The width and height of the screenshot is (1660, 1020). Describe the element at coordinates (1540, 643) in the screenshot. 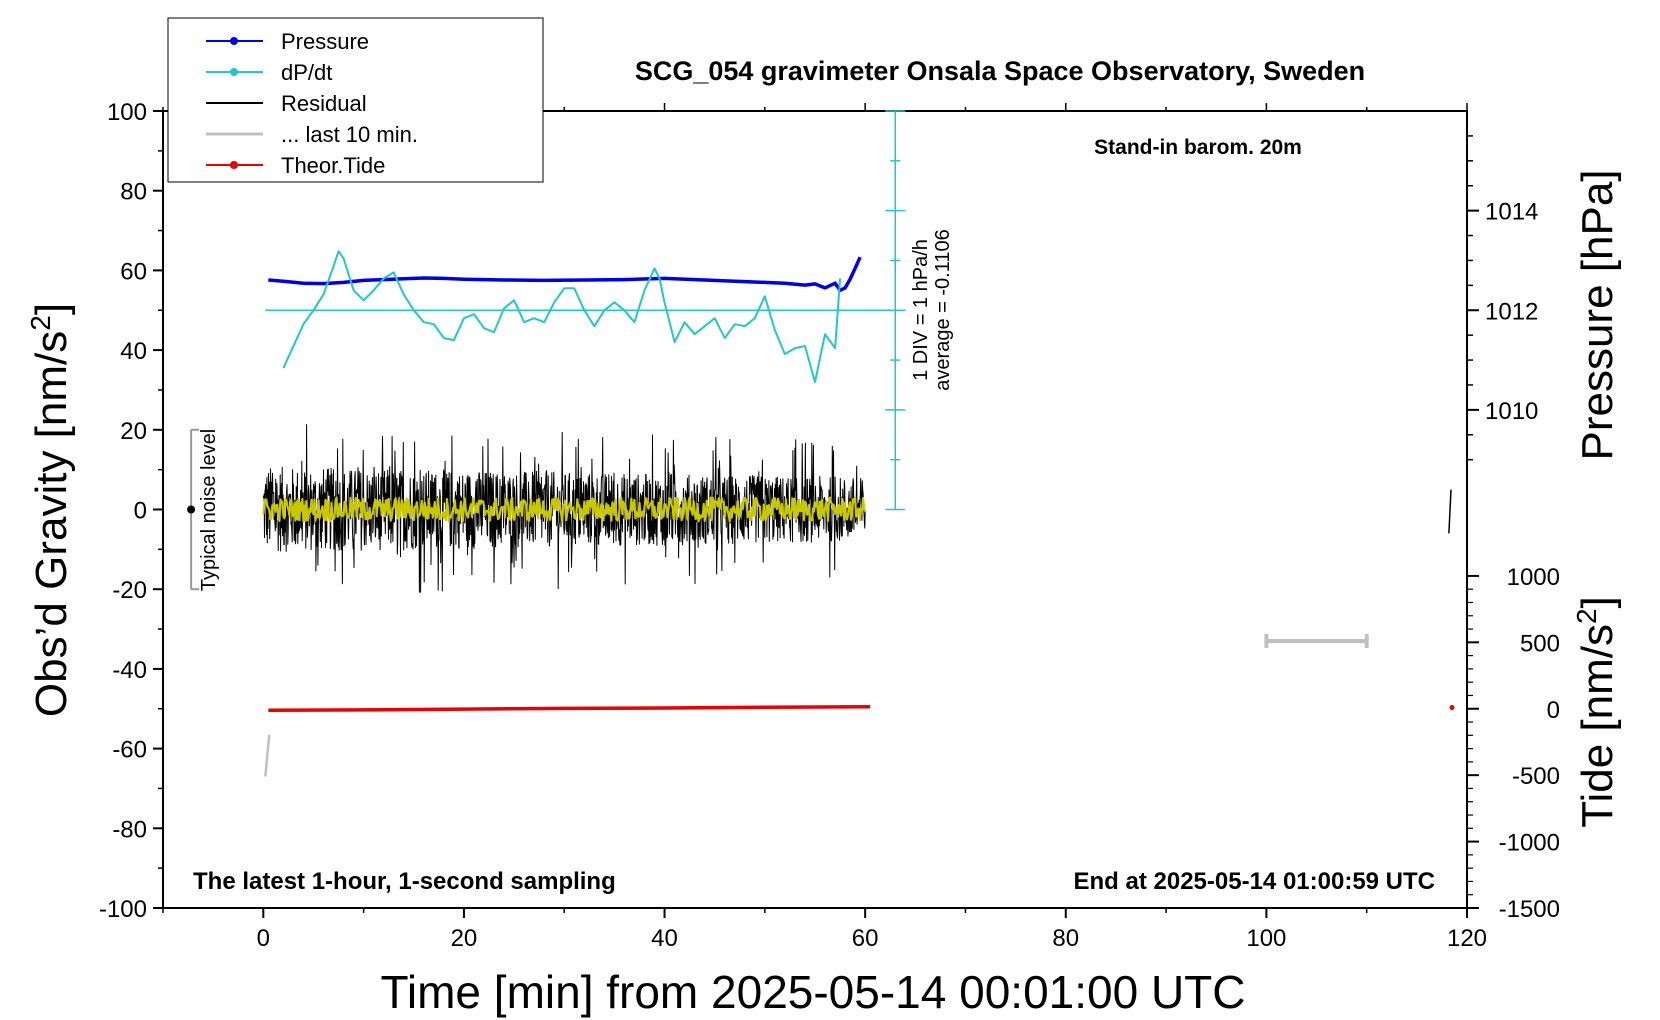

I see `tide-tick-label: 500` at that location.